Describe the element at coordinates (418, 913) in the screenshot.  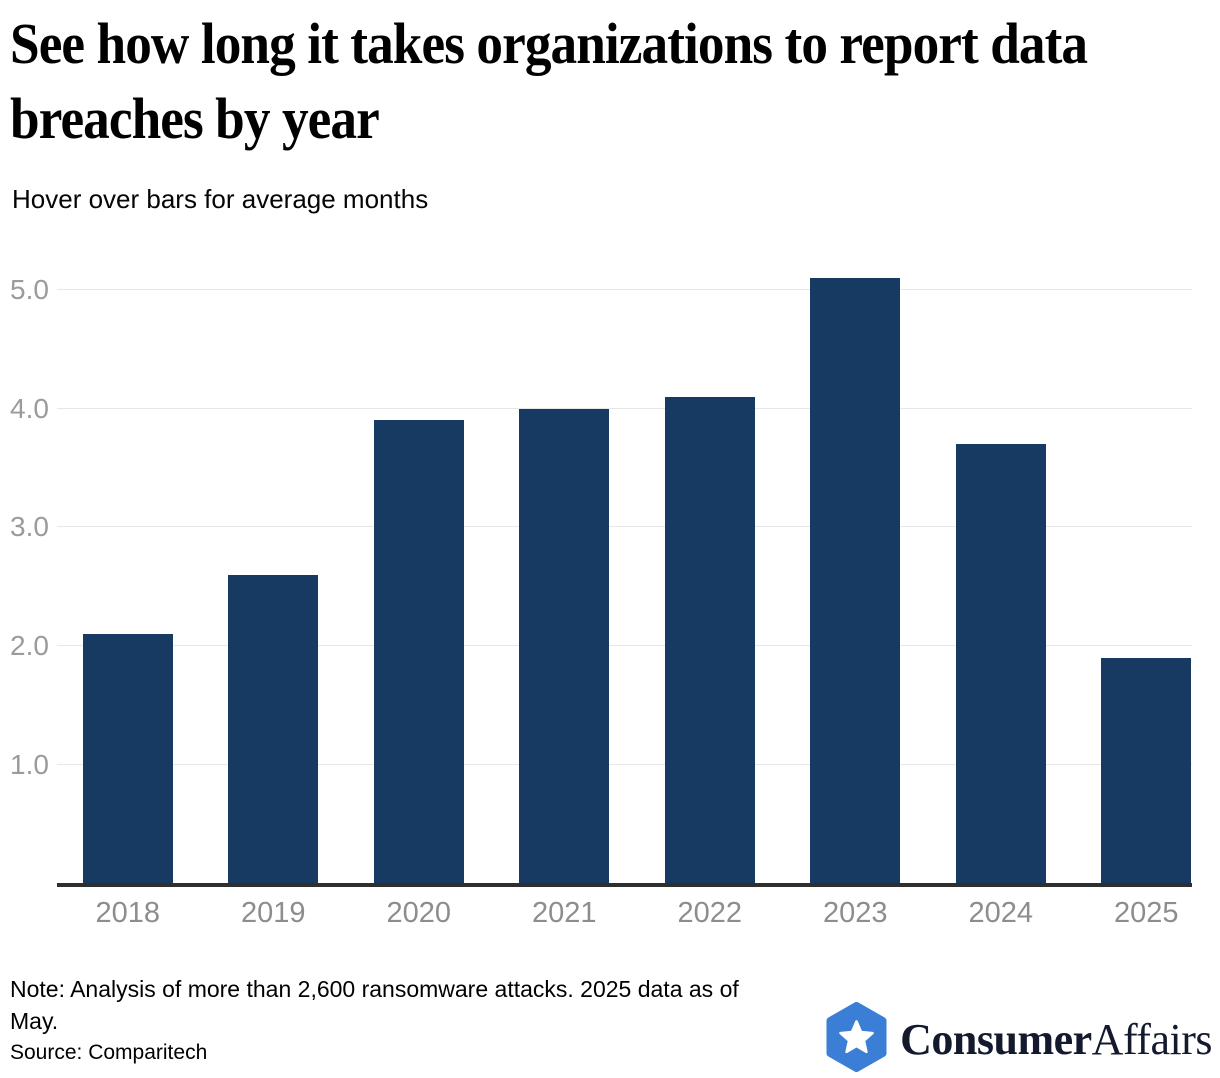
I see `x-tick-label: 2020` at that location.